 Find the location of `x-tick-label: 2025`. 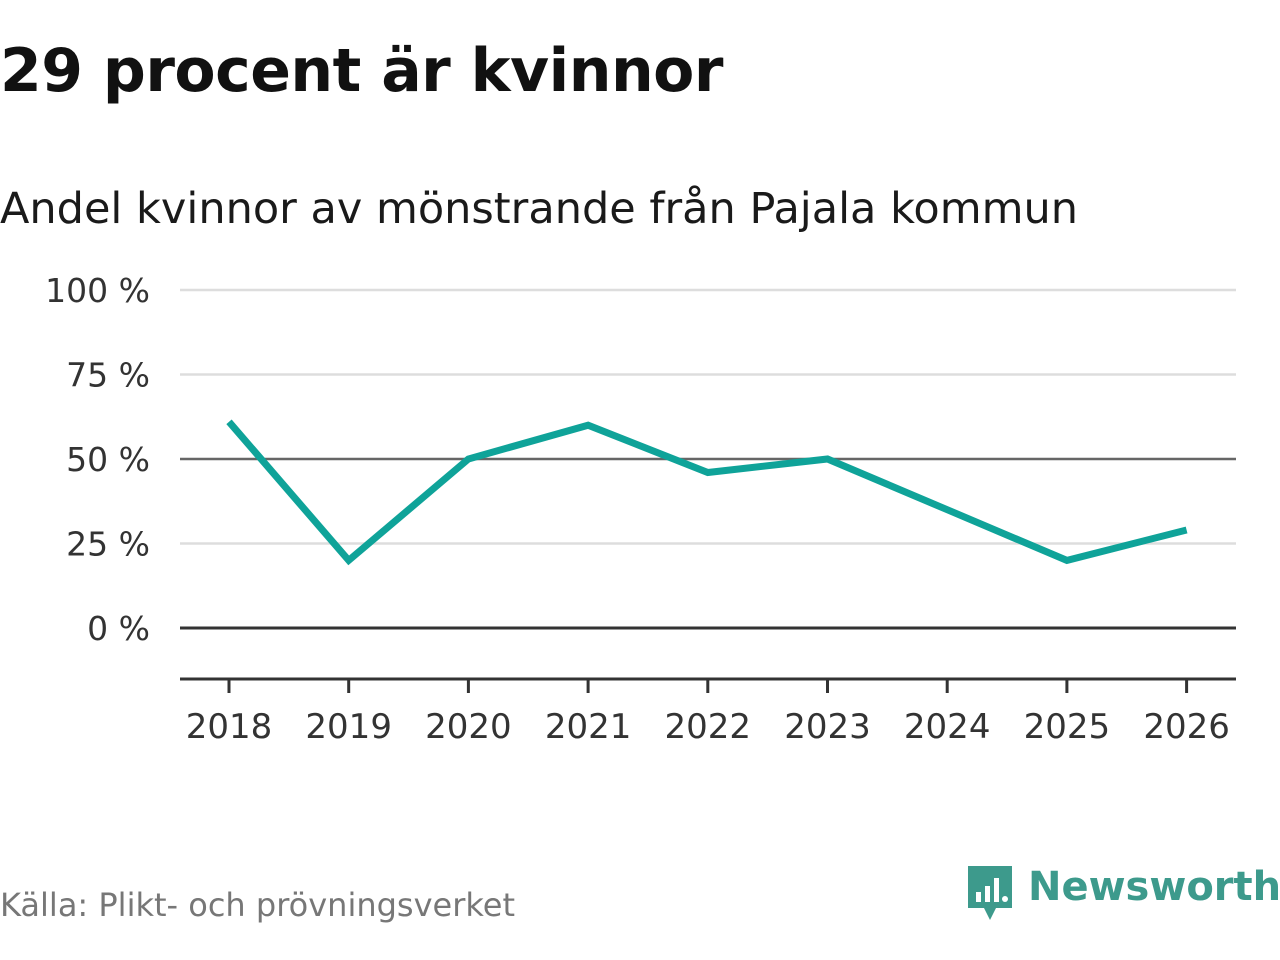

x-tick-label: 2025 is located at coordinates (1067, 727).